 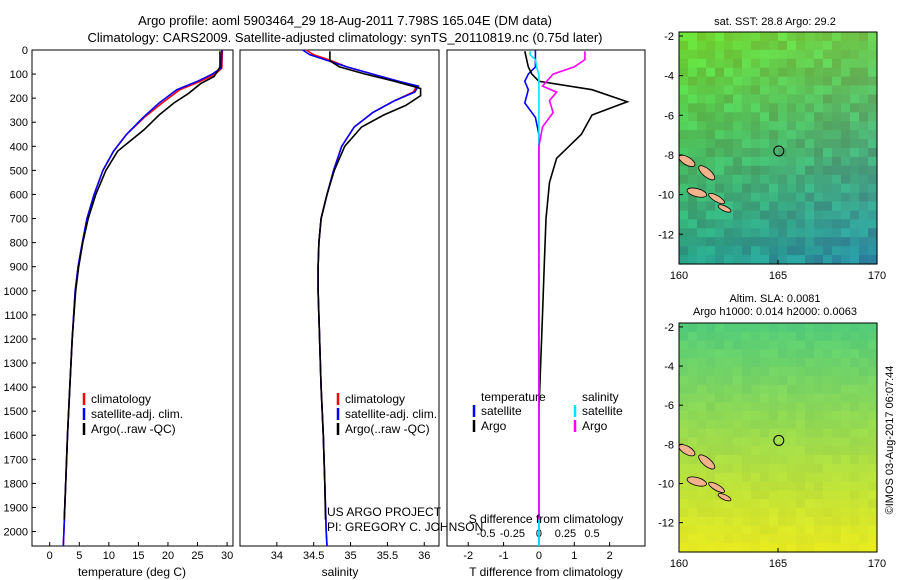 I want to click on salinity-x-tick-label: 34, so click(x=277, y=556).